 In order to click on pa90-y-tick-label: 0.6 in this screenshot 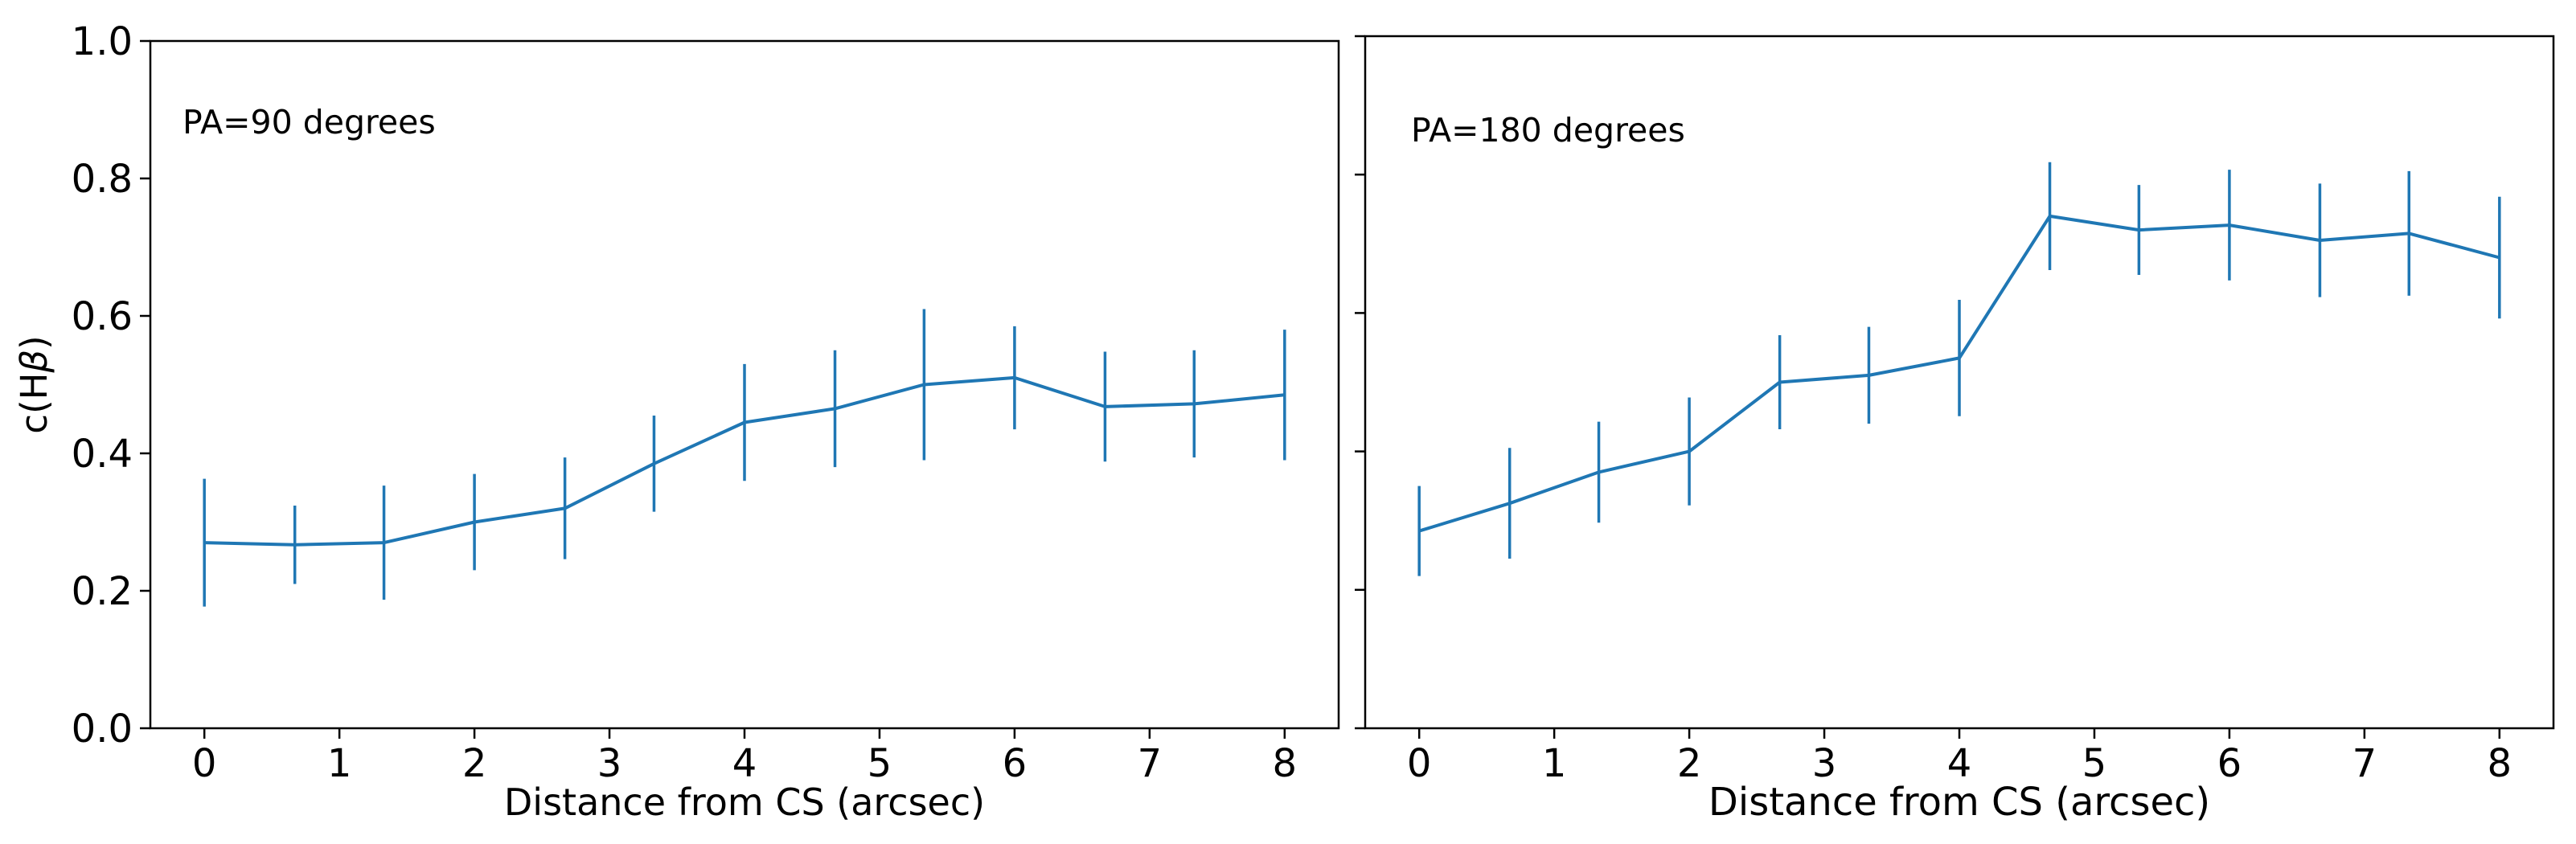, I will do `click(102, 316)`.